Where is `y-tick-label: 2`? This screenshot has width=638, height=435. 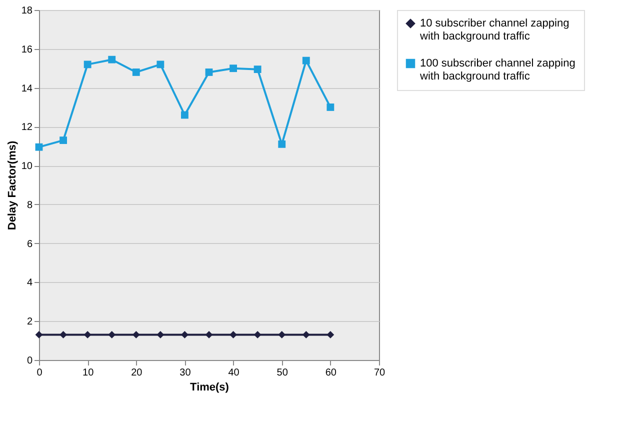
y-tick-label: 2 is located at coordinates (29, 322).